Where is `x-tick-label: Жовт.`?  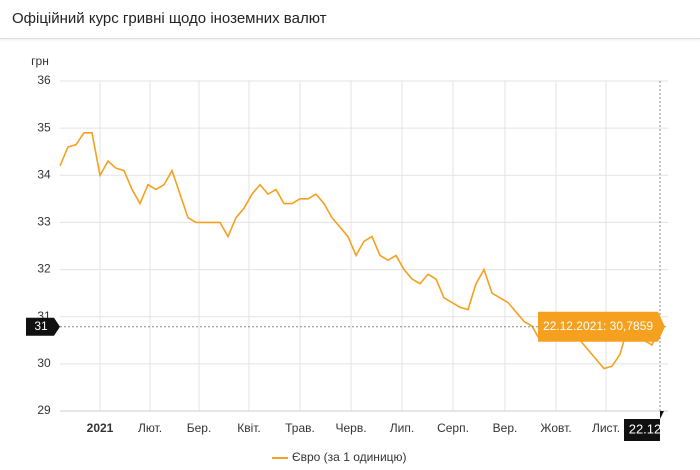 x-tick-label: Жовт. is located at coordinates (555, 428).